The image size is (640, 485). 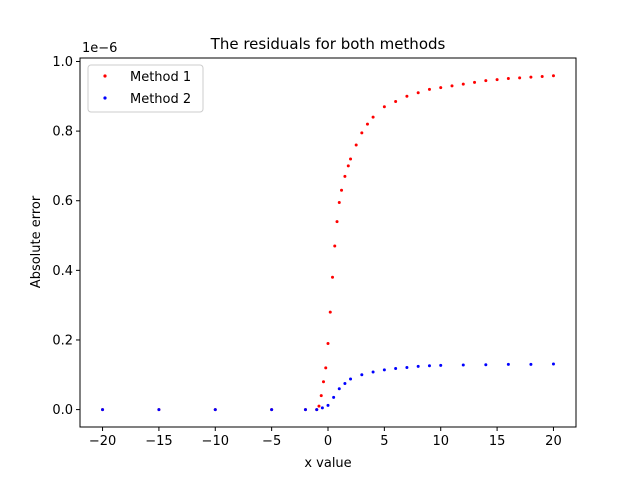 I want to click on x-tick-label: 0, so click(x=328, y=441).